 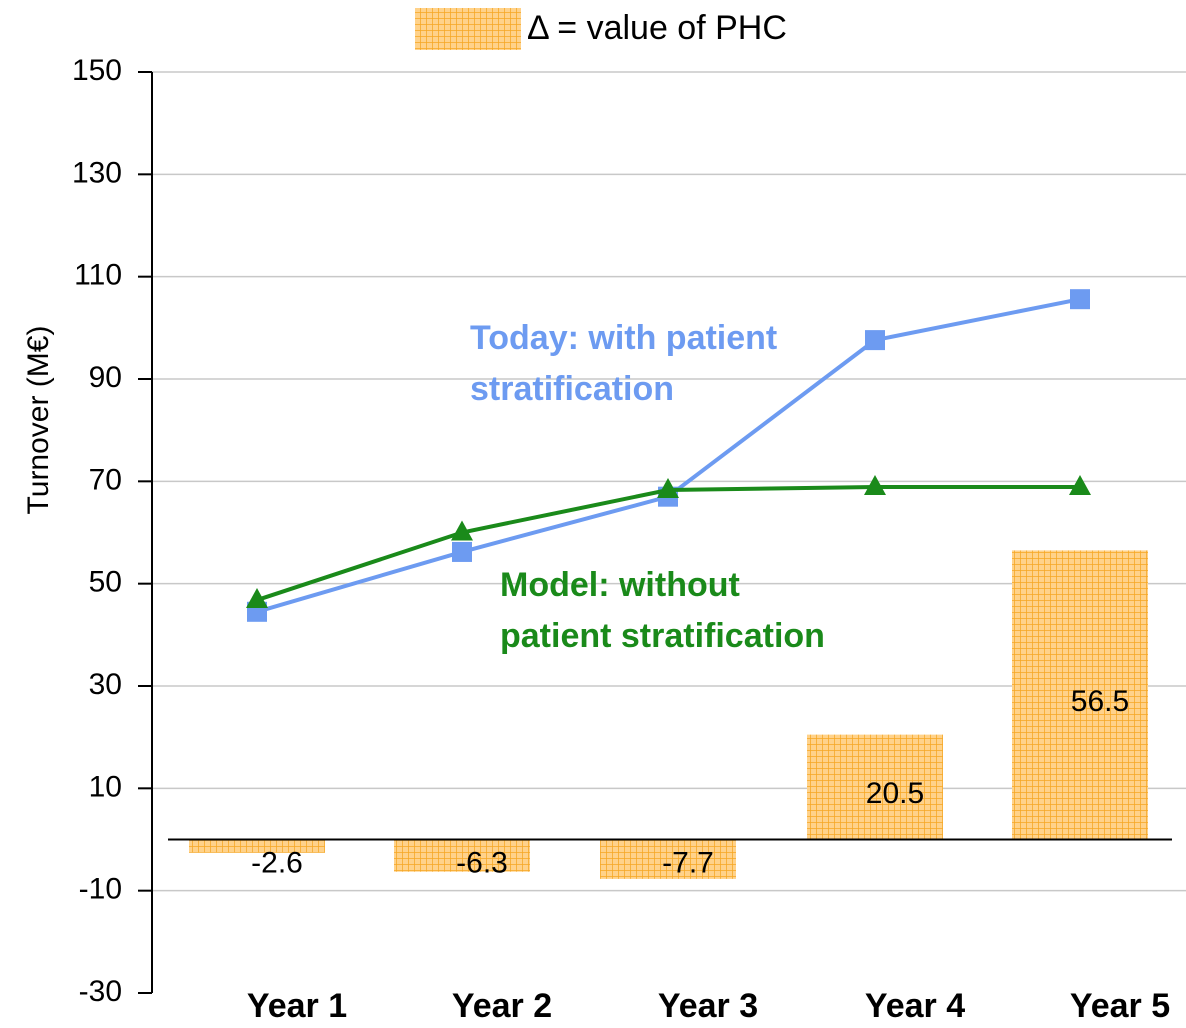 What do you see at coordinates (502, 1006) in the screenshot?
I see `x-tick-label: Year 2` at bounding box center [502, 1006].